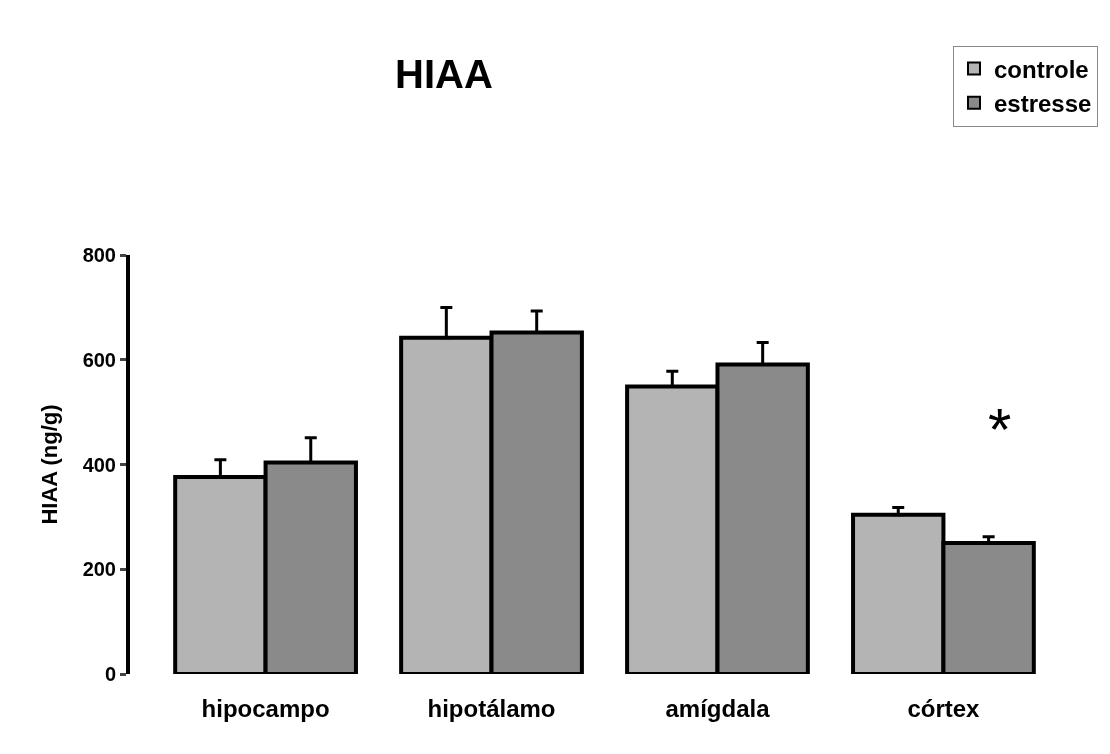  I want to click on y-tick-label: 800, so click(99, 255).